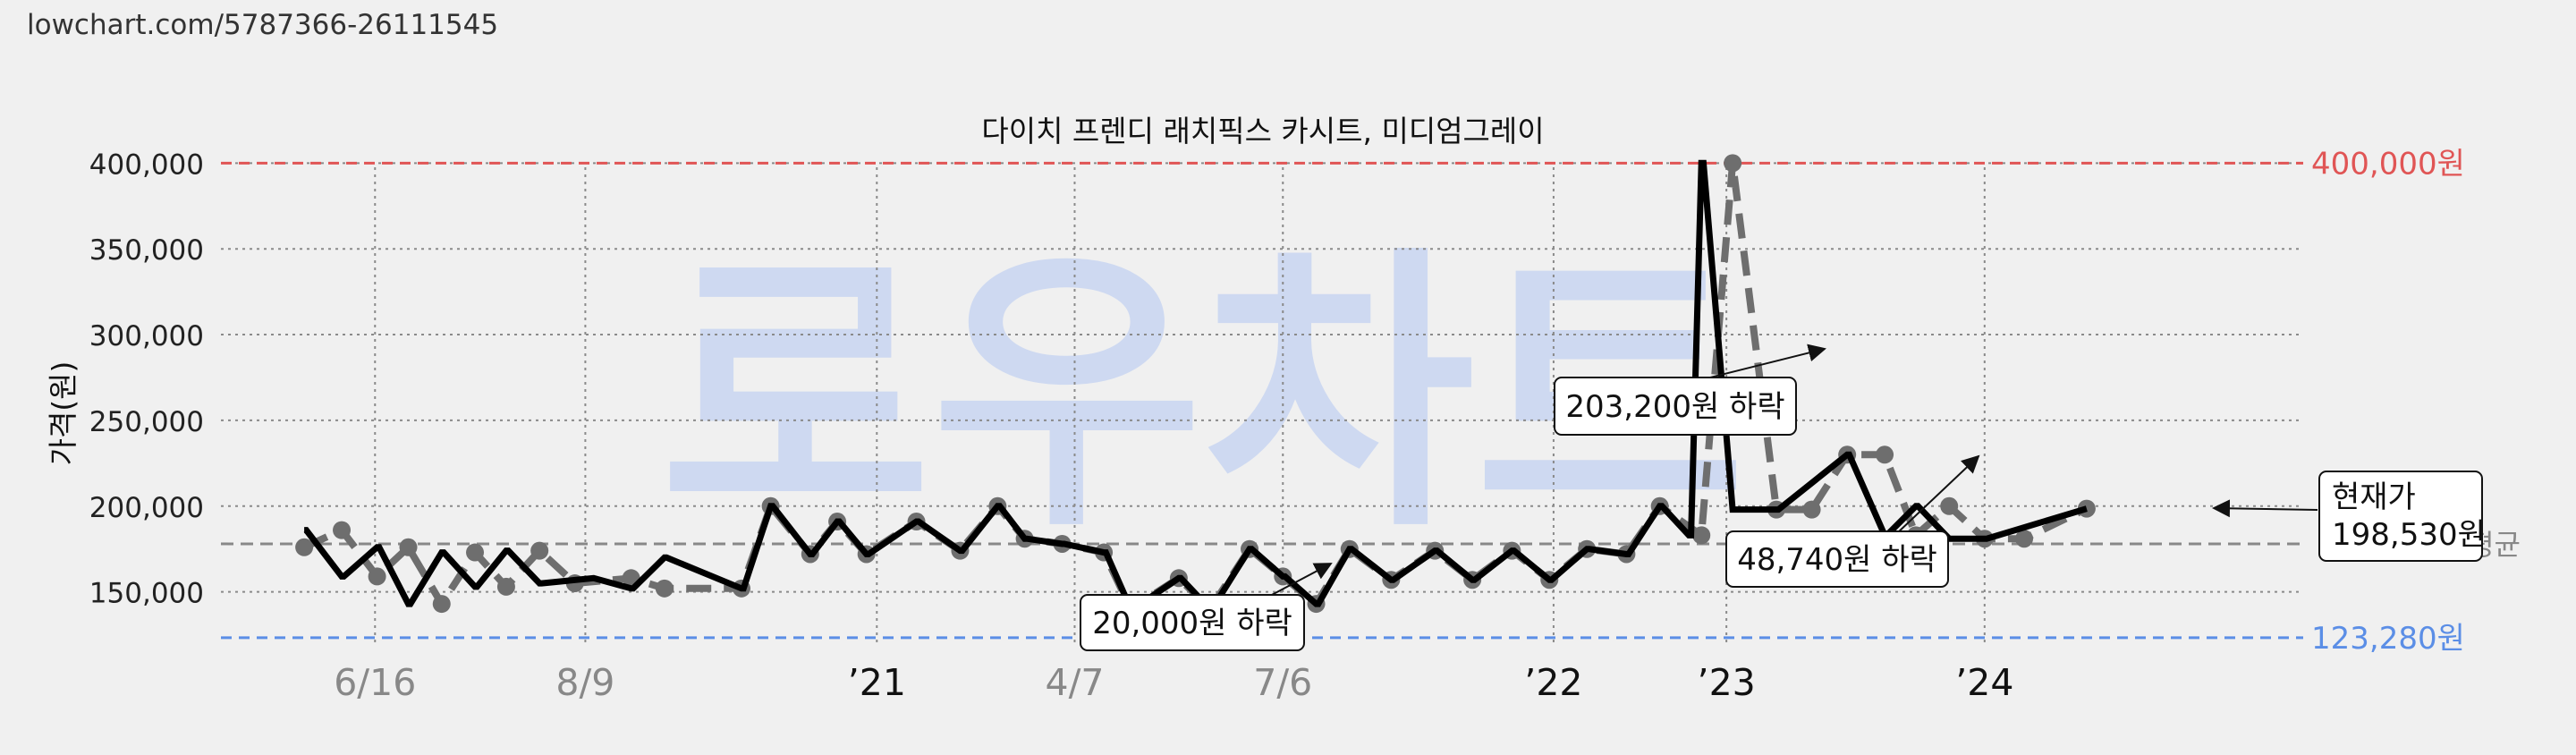 This screenshot has height=755, width=2576. I want to click on source-url: lowchart.com/5787366-26111545, so click(262, 25).